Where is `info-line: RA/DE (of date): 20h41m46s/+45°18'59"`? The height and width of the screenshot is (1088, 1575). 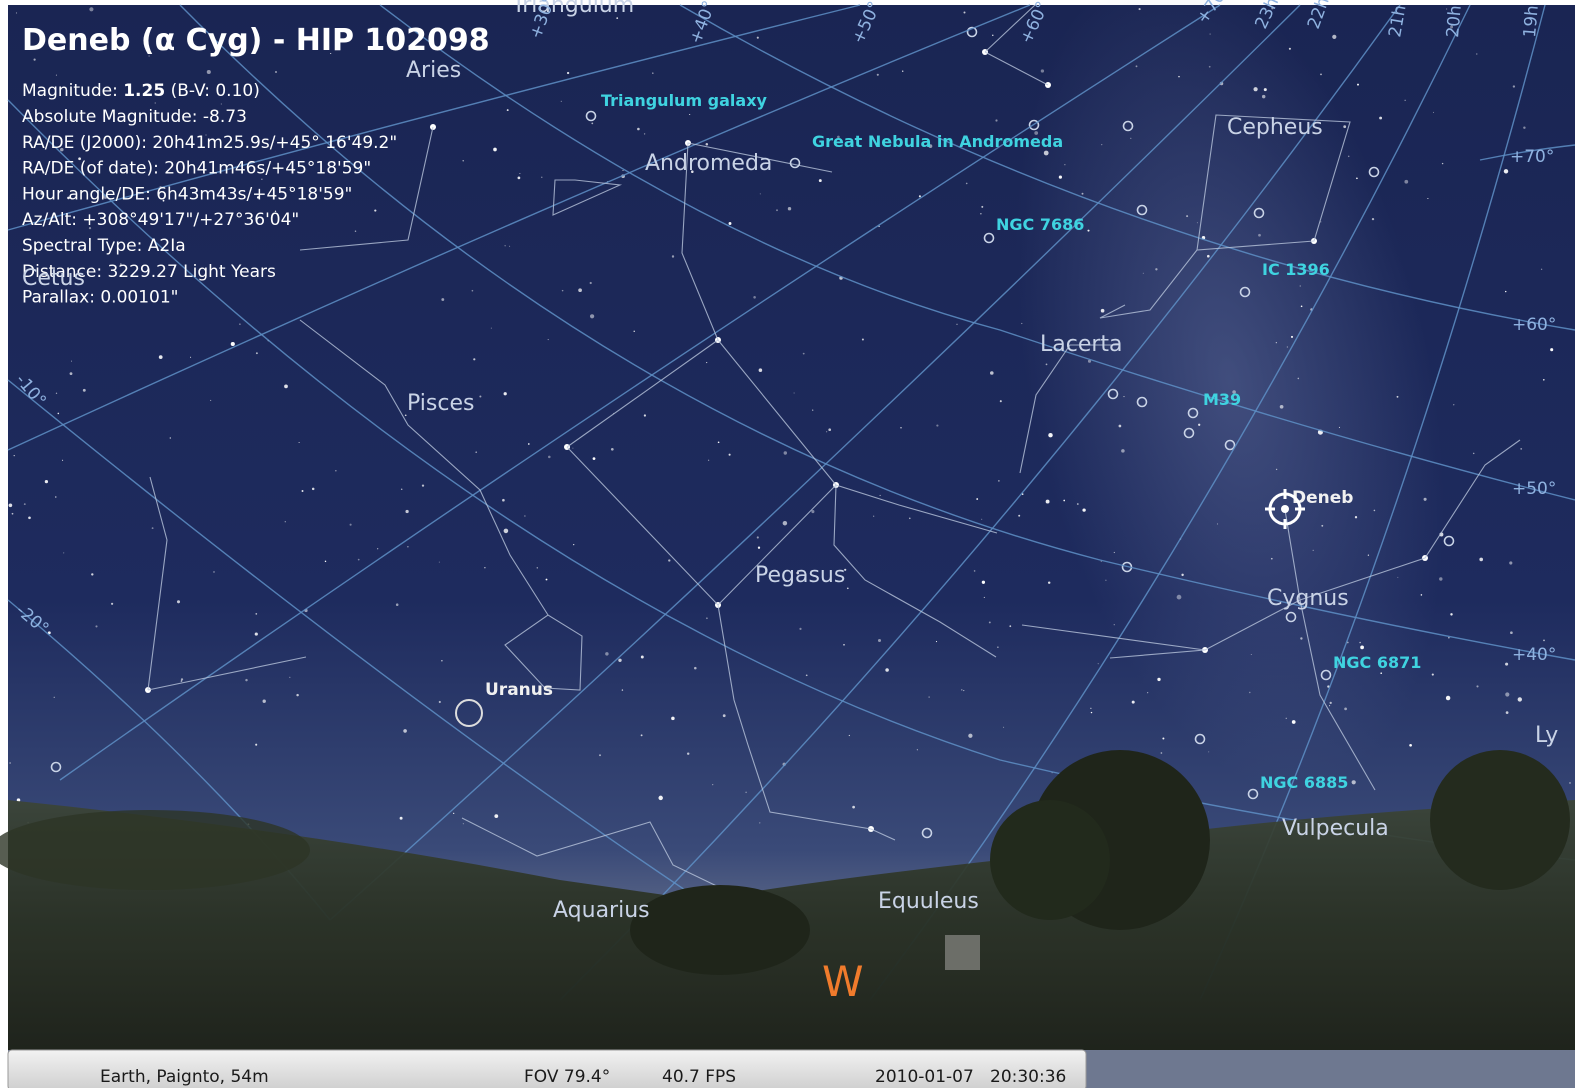
info-line: RA/DE (of date): 20h41m46s/+45°18'59" is located at coordinates (196, 169).